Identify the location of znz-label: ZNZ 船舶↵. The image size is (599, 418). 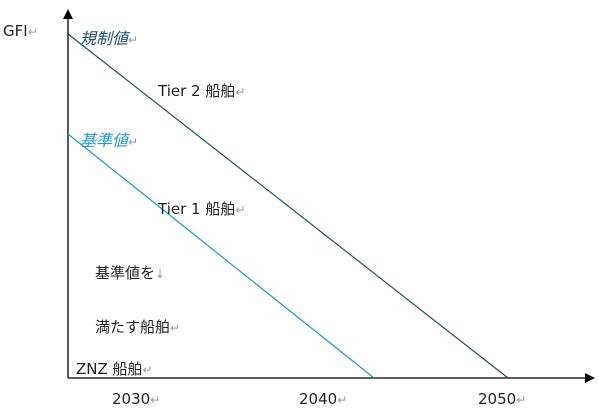
(114, 369).